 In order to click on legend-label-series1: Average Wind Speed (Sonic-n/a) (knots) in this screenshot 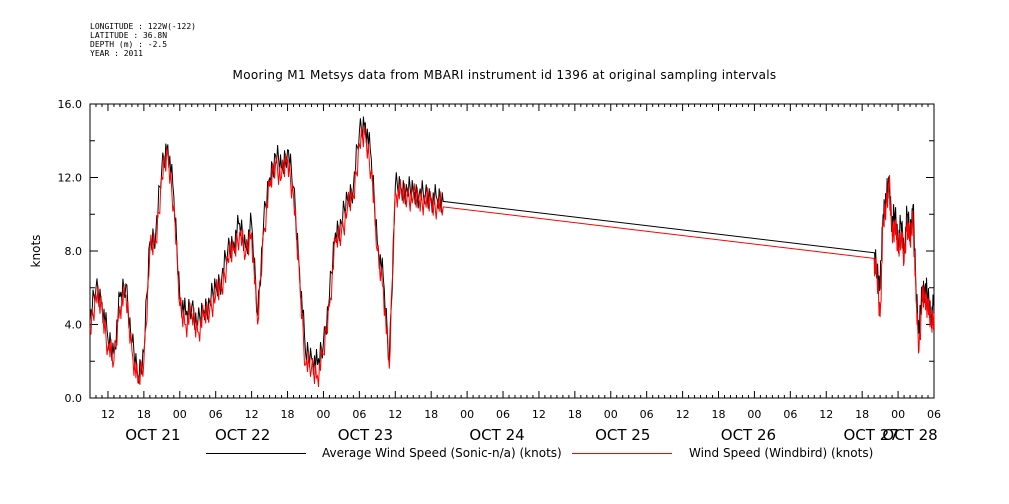, I will do `click(442, 453)`.